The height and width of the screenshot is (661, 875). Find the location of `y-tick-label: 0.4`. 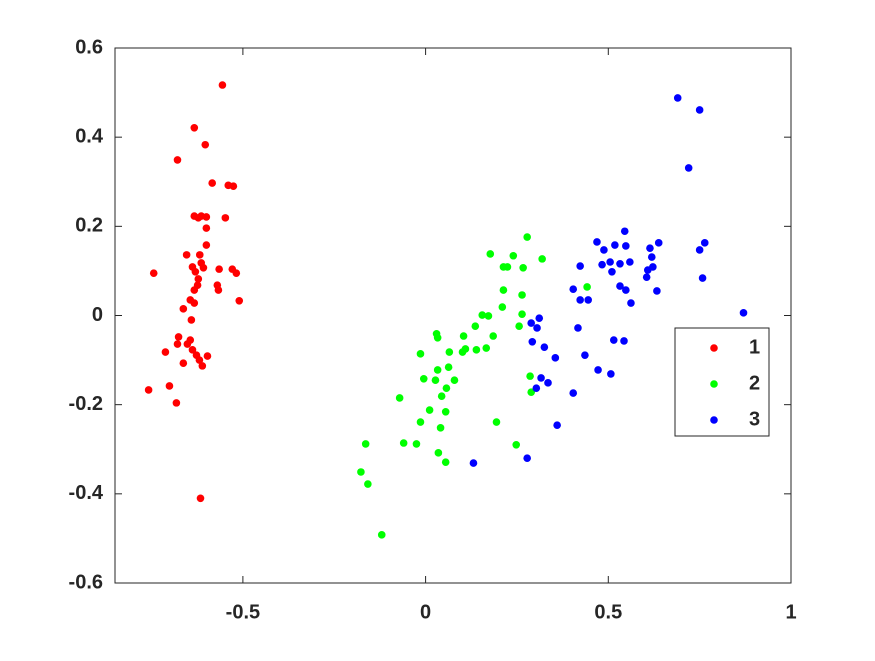

y-tick-label: 0.4 is located at coordinates (89, 136).